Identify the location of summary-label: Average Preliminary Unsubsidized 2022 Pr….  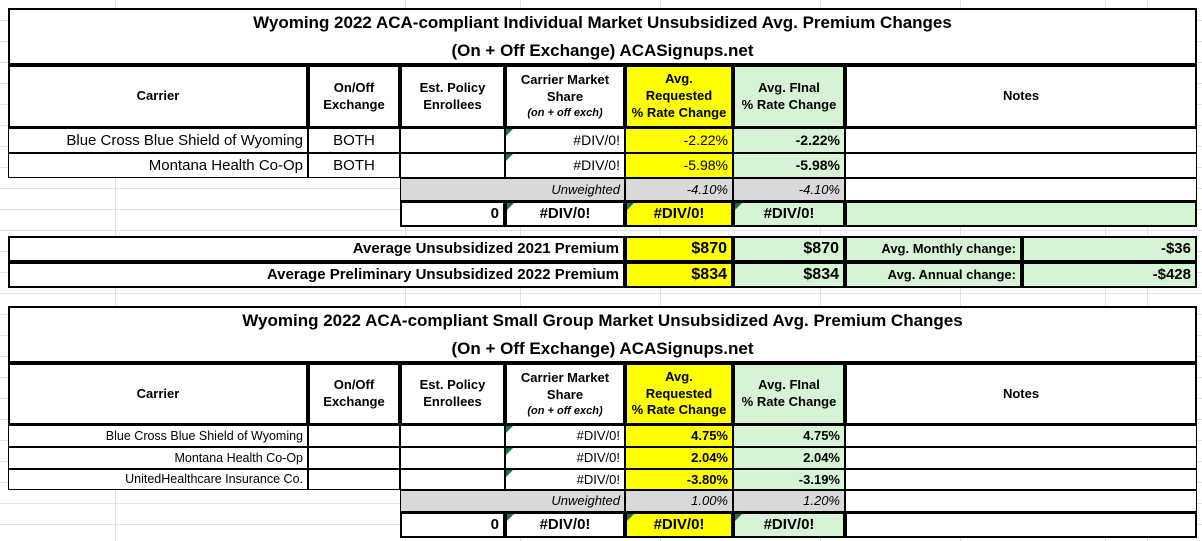
(316, 275).